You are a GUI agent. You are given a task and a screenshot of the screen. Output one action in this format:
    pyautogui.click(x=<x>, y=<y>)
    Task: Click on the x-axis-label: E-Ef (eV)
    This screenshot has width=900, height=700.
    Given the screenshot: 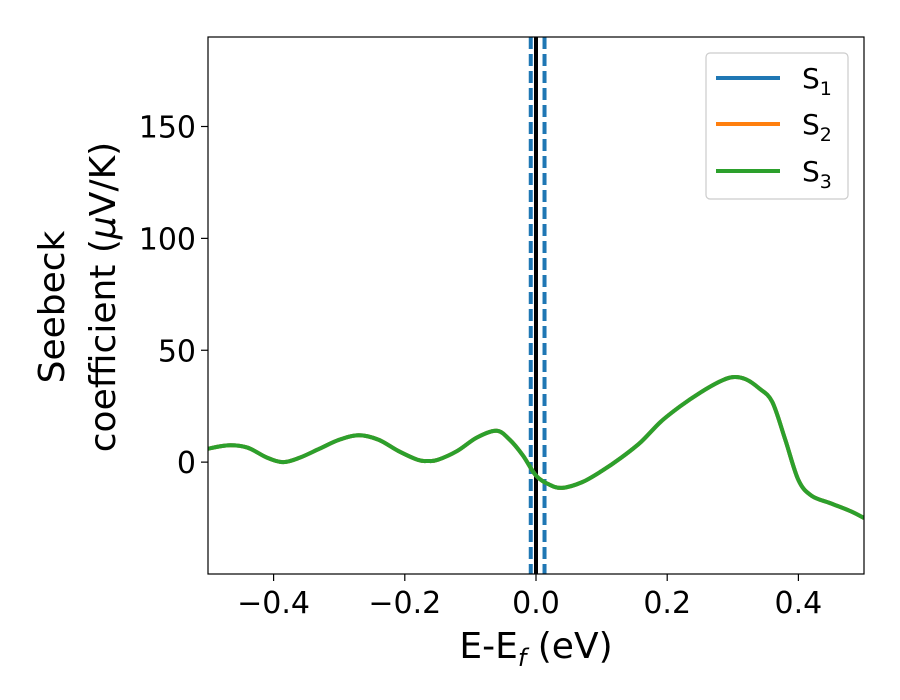 What is the action you would take?
    pyautogui.click(x=535, y=649)
    